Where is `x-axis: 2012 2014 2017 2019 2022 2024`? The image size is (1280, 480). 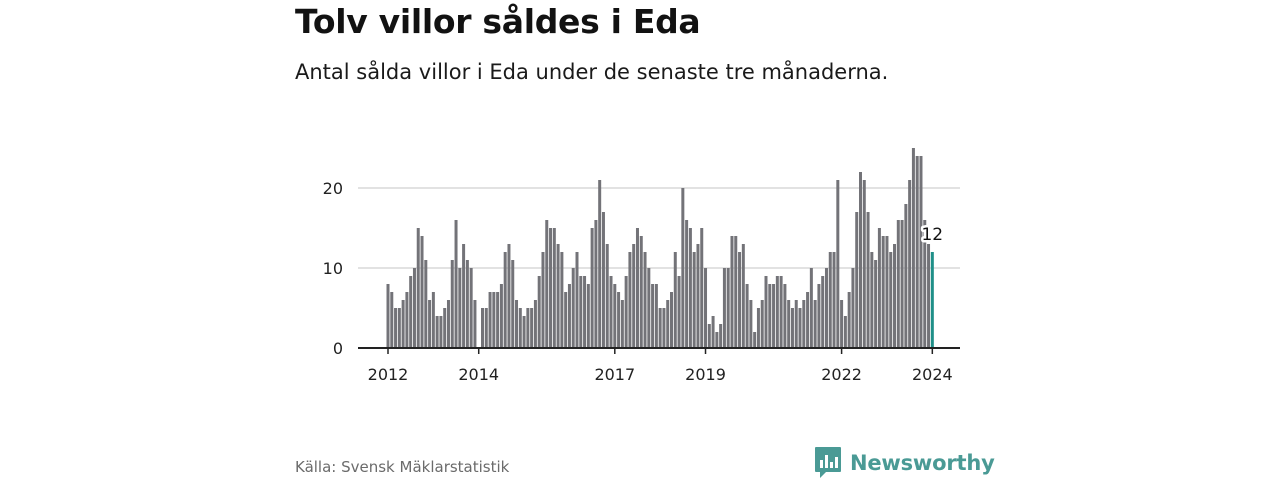 x-axis: 2012 2014 2017 2019 2022 2024 is located at coordinates (659, 365).